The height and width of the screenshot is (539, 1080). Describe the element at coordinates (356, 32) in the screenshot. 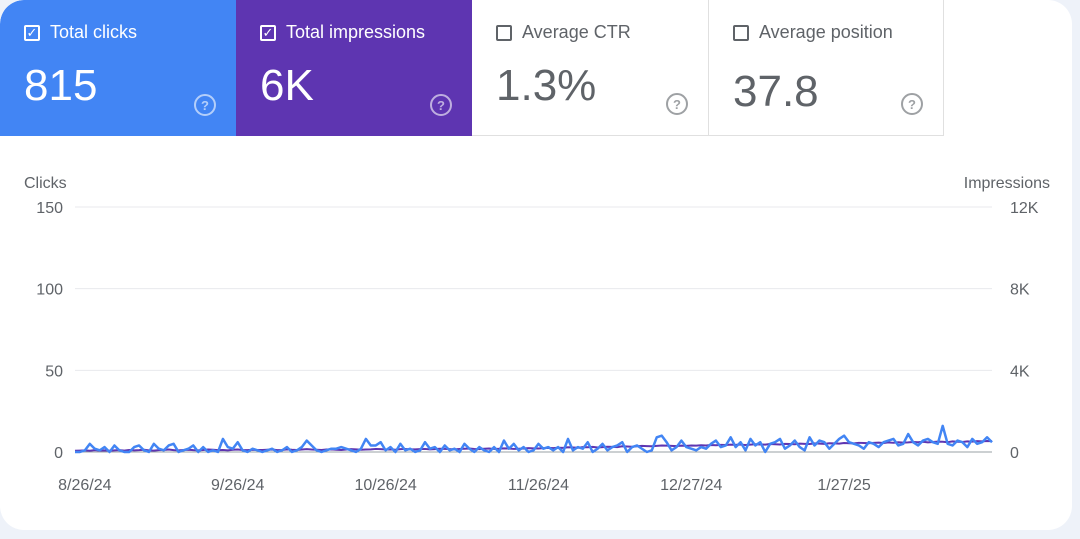

I see `metric-label: Total impressions` at that location.